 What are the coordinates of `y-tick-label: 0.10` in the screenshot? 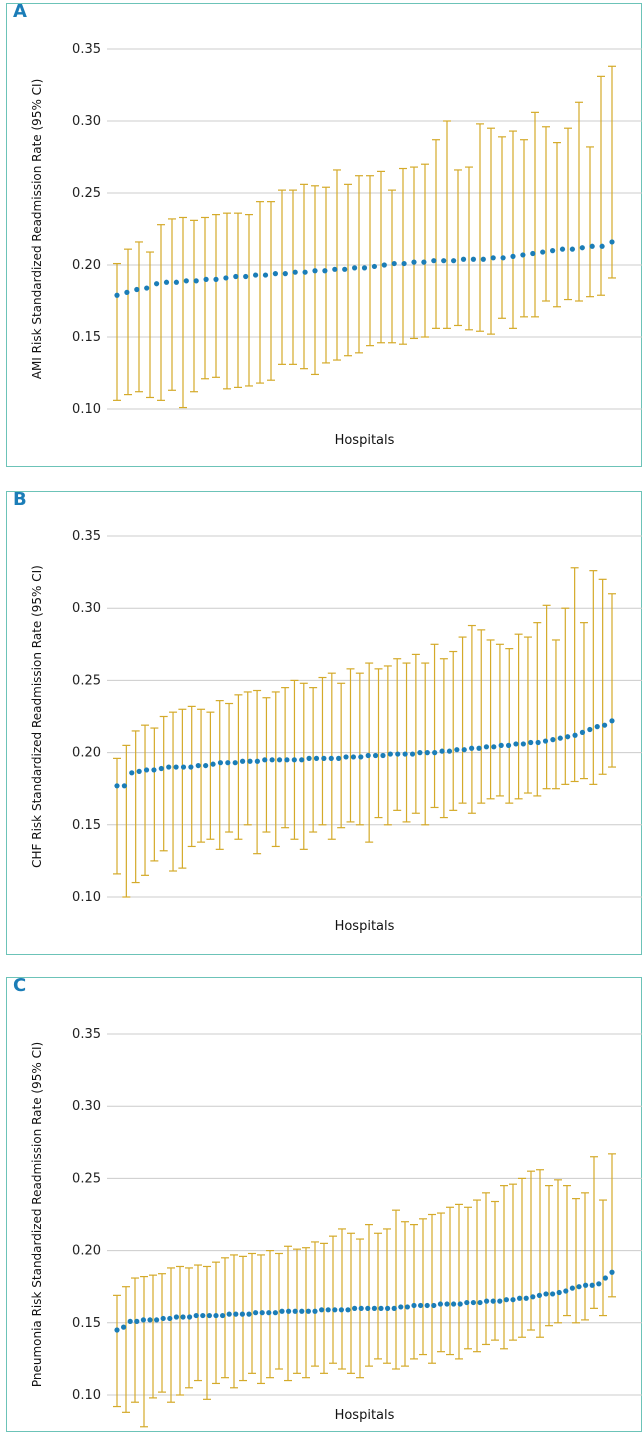 It's located at (86, 897).